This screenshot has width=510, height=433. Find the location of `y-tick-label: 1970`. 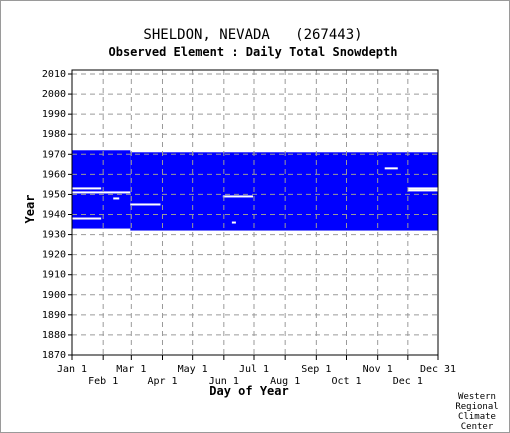

y-tick-label: 1970 is located at coordinates (54, 154).